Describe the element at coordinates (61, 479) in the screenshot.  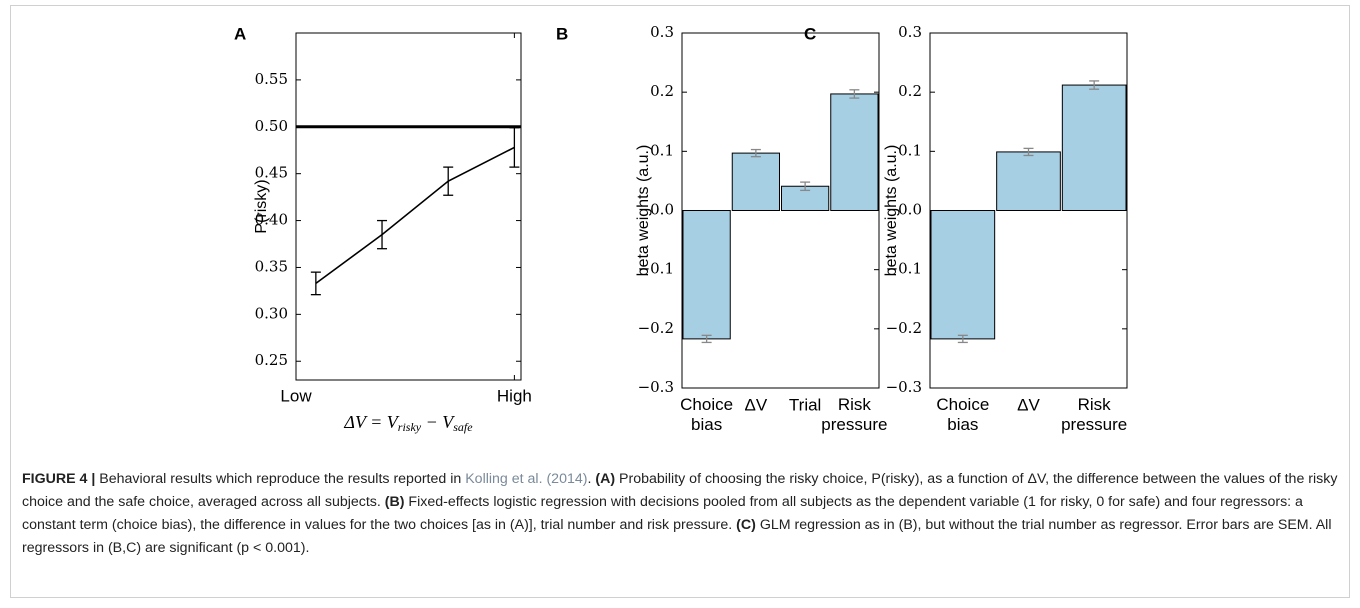
I see `caption-segment: FIGURE 4 |` at that location.